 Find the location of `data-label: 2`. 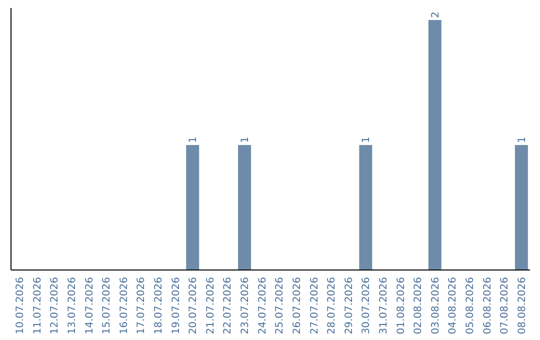

data-label: 2 is located at coordinates (436, 15).